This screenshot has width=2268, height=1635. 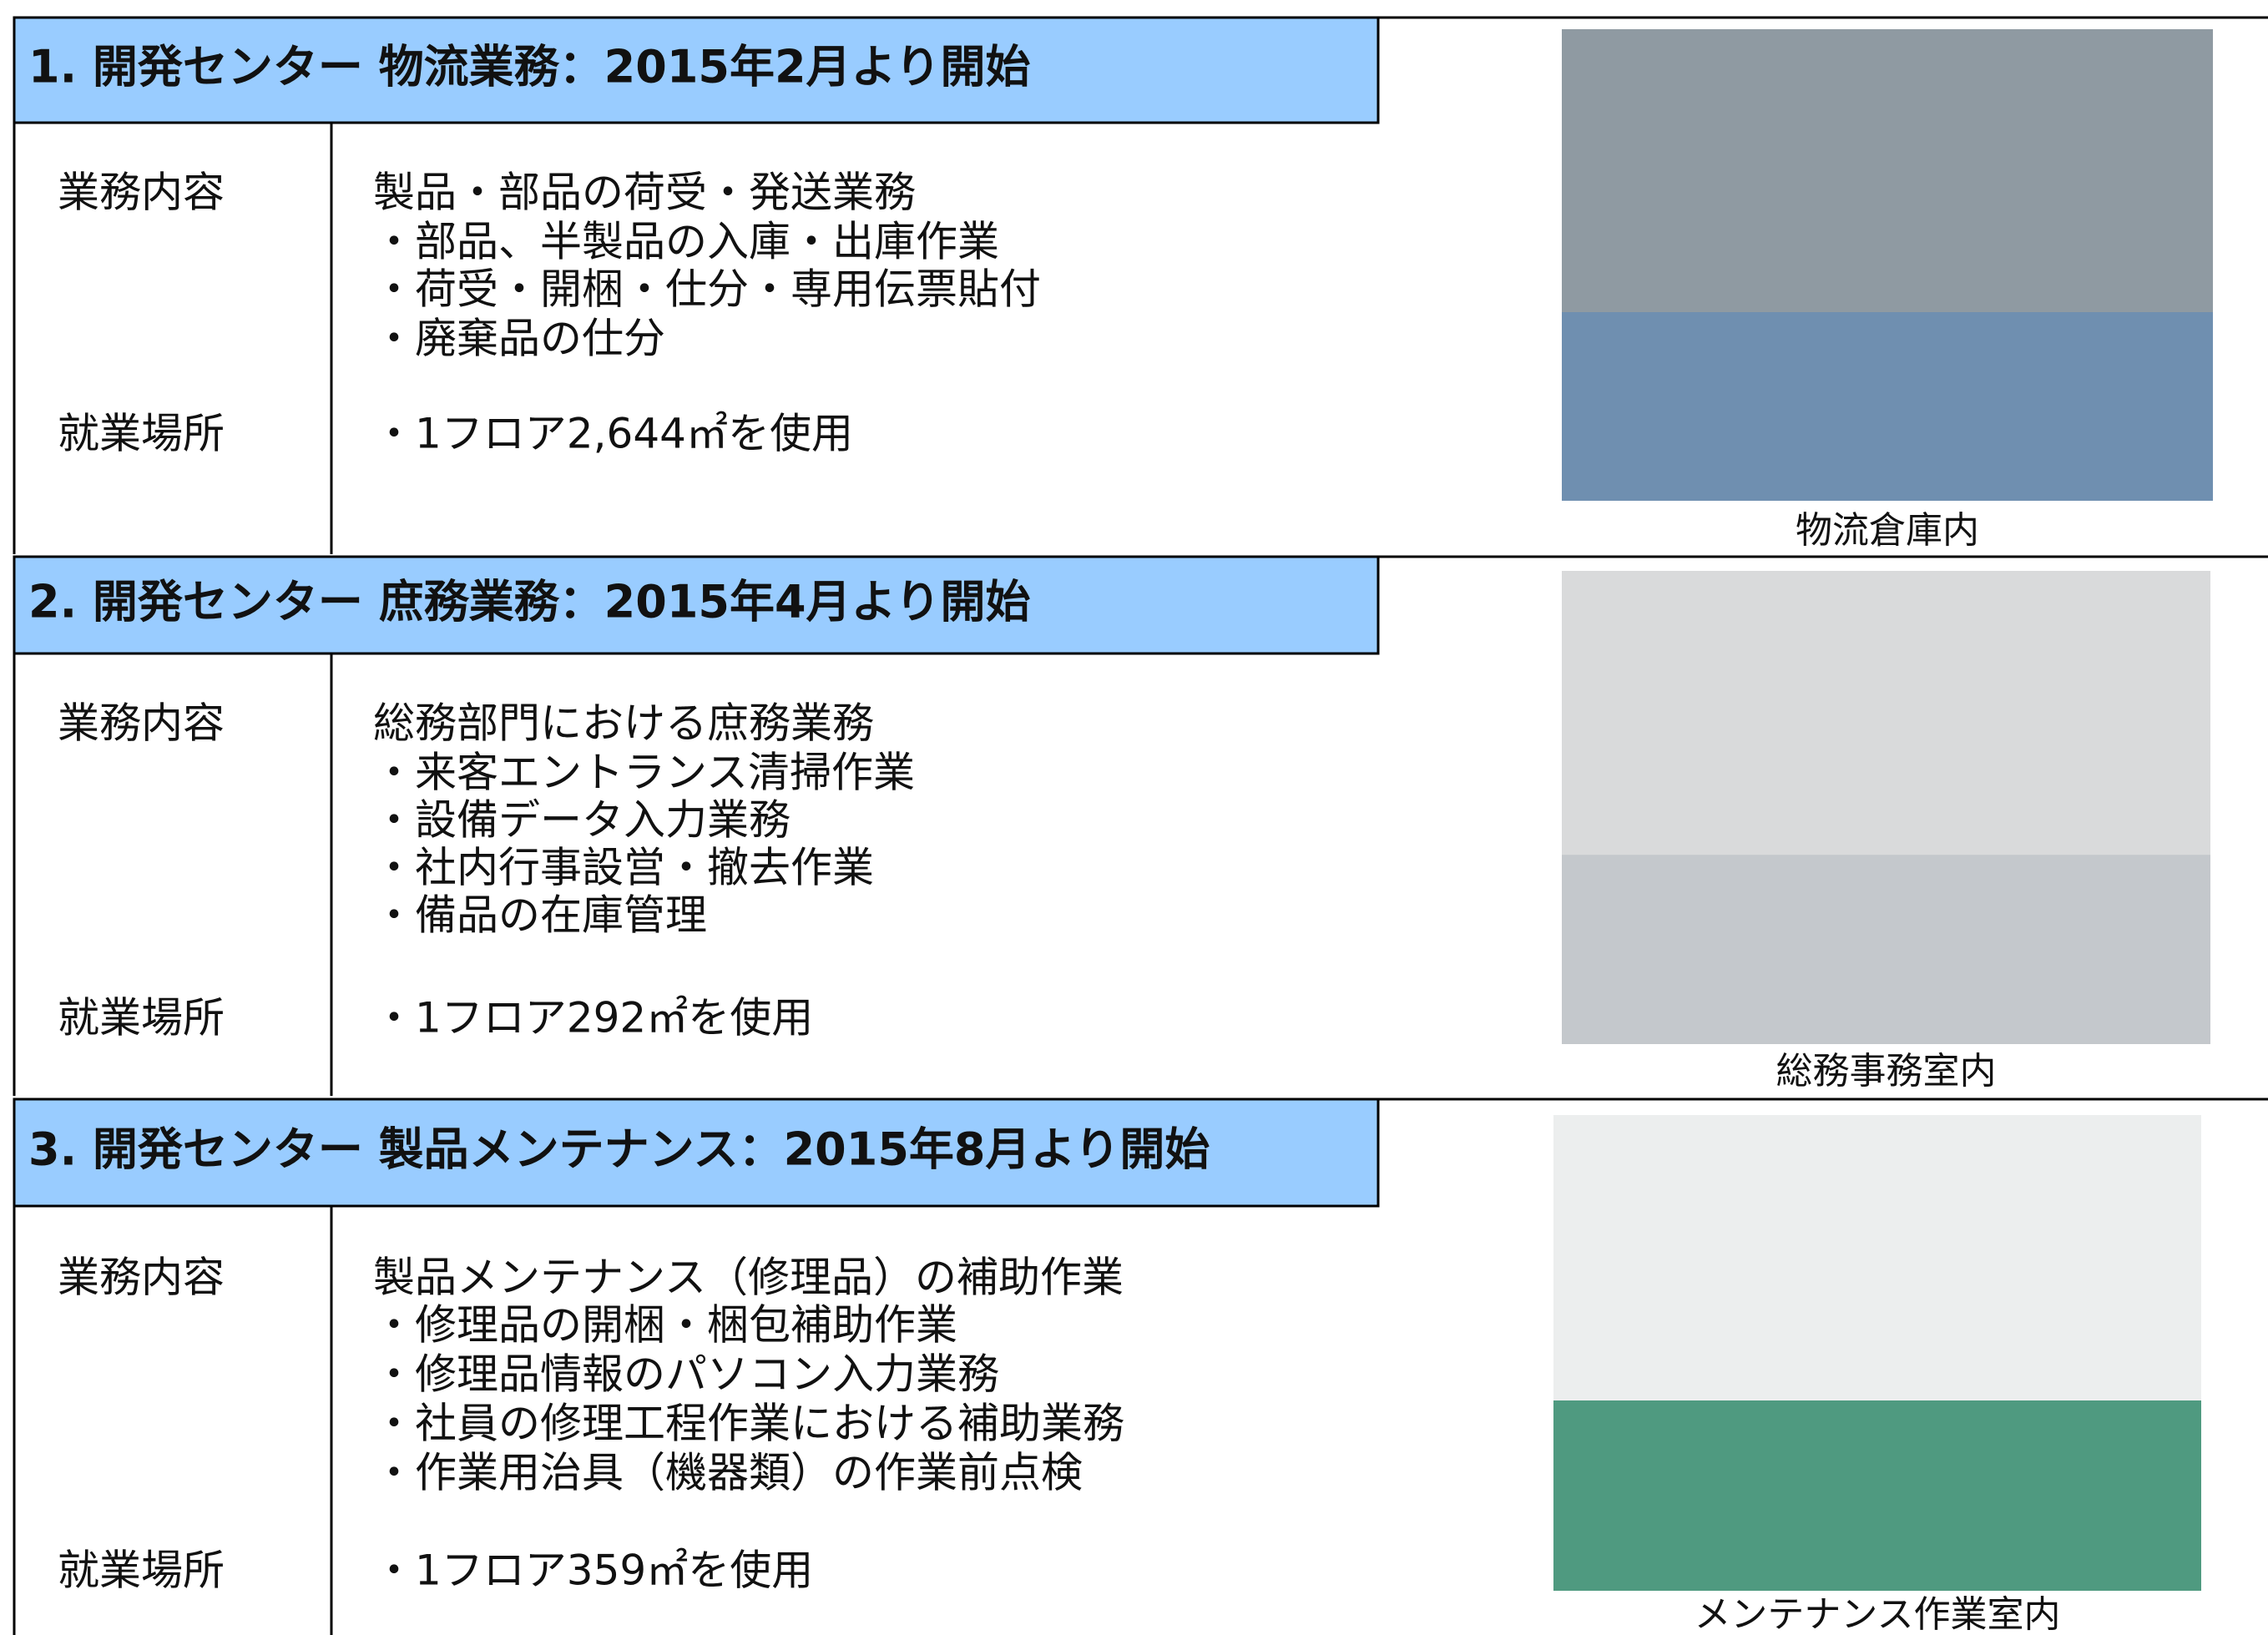 I want to click on duty-line: ・部品、半製品の入庫・出庫作業, so click(x=686, y=242).